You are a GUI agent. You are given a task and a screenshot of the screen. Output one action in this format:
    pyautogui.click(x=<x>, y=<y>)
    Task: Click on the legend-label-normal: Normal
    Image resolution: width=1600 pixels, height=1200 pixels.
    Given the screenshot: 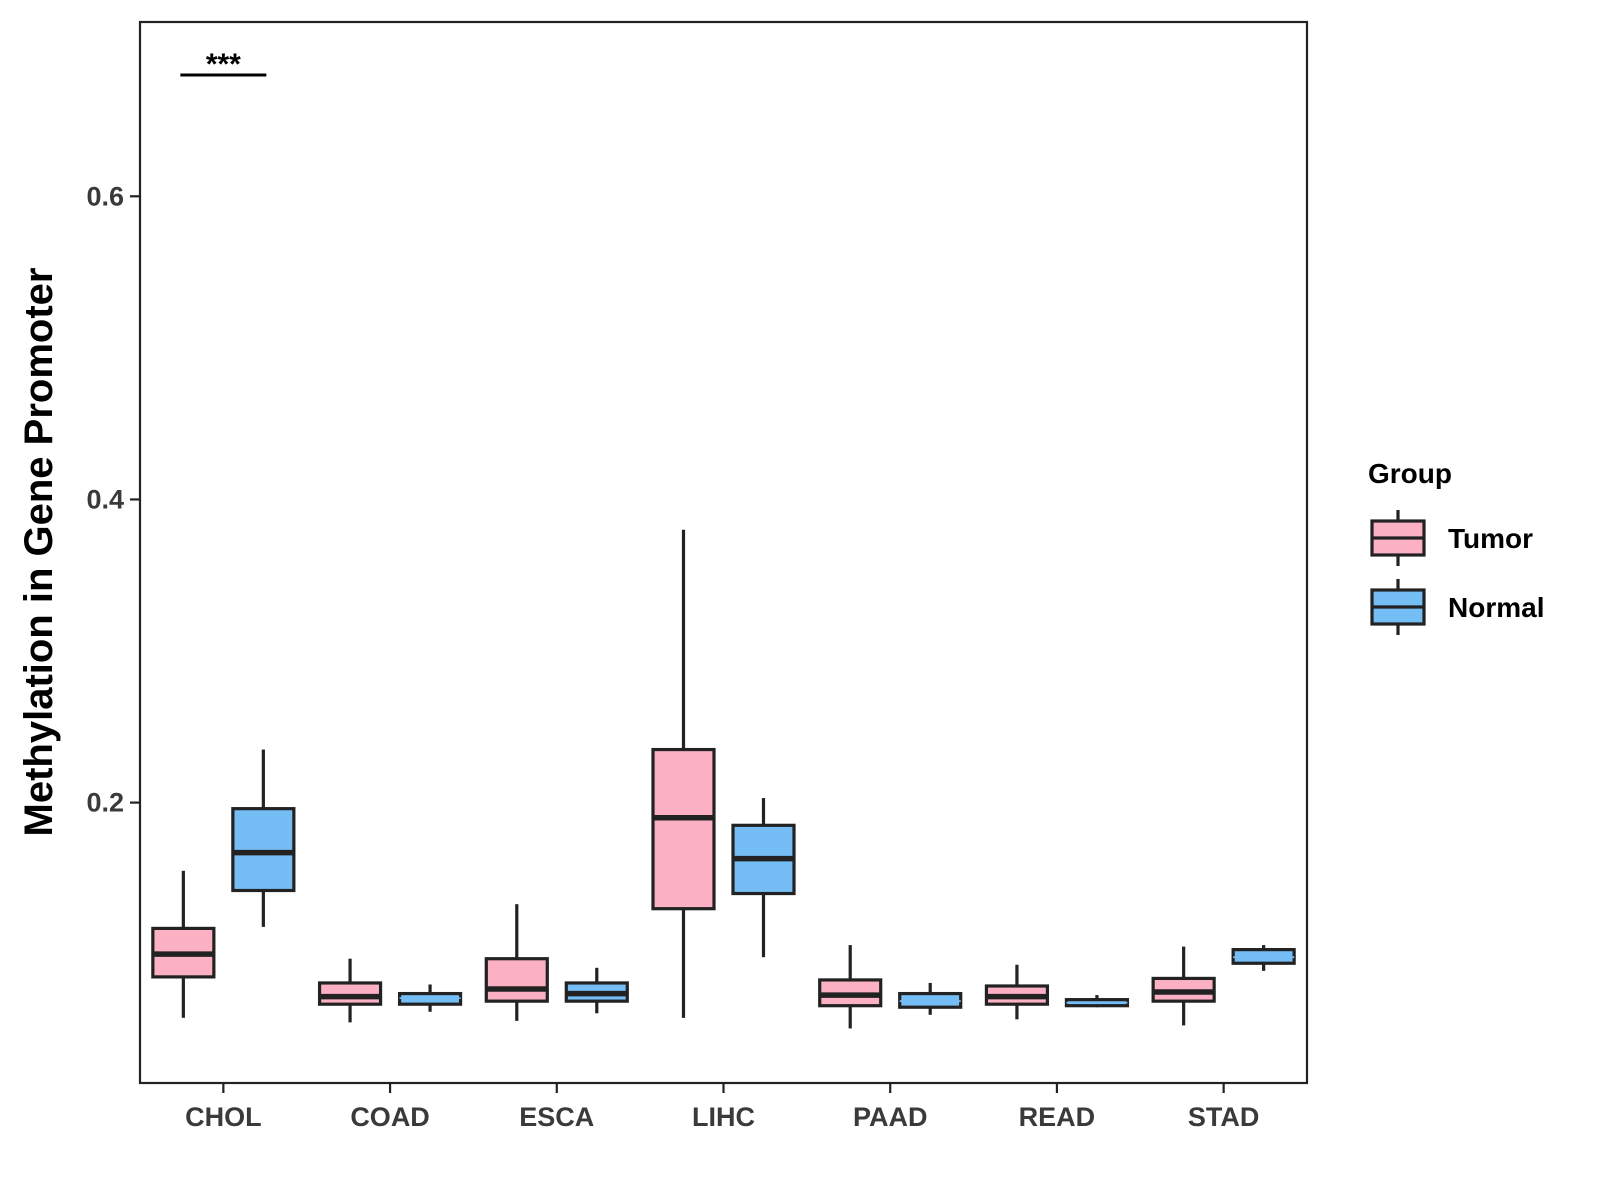 What is the action you would take?
    pyautogui.click(x=1496, y=607)
    